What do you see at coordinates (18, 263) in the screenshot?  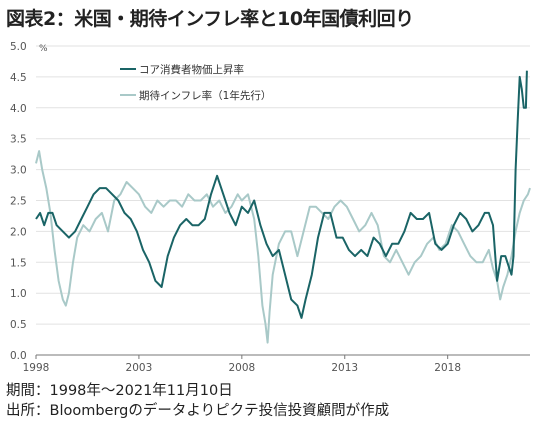 I see `y-tick-label: 1.5` at bounding box center [18, 263].